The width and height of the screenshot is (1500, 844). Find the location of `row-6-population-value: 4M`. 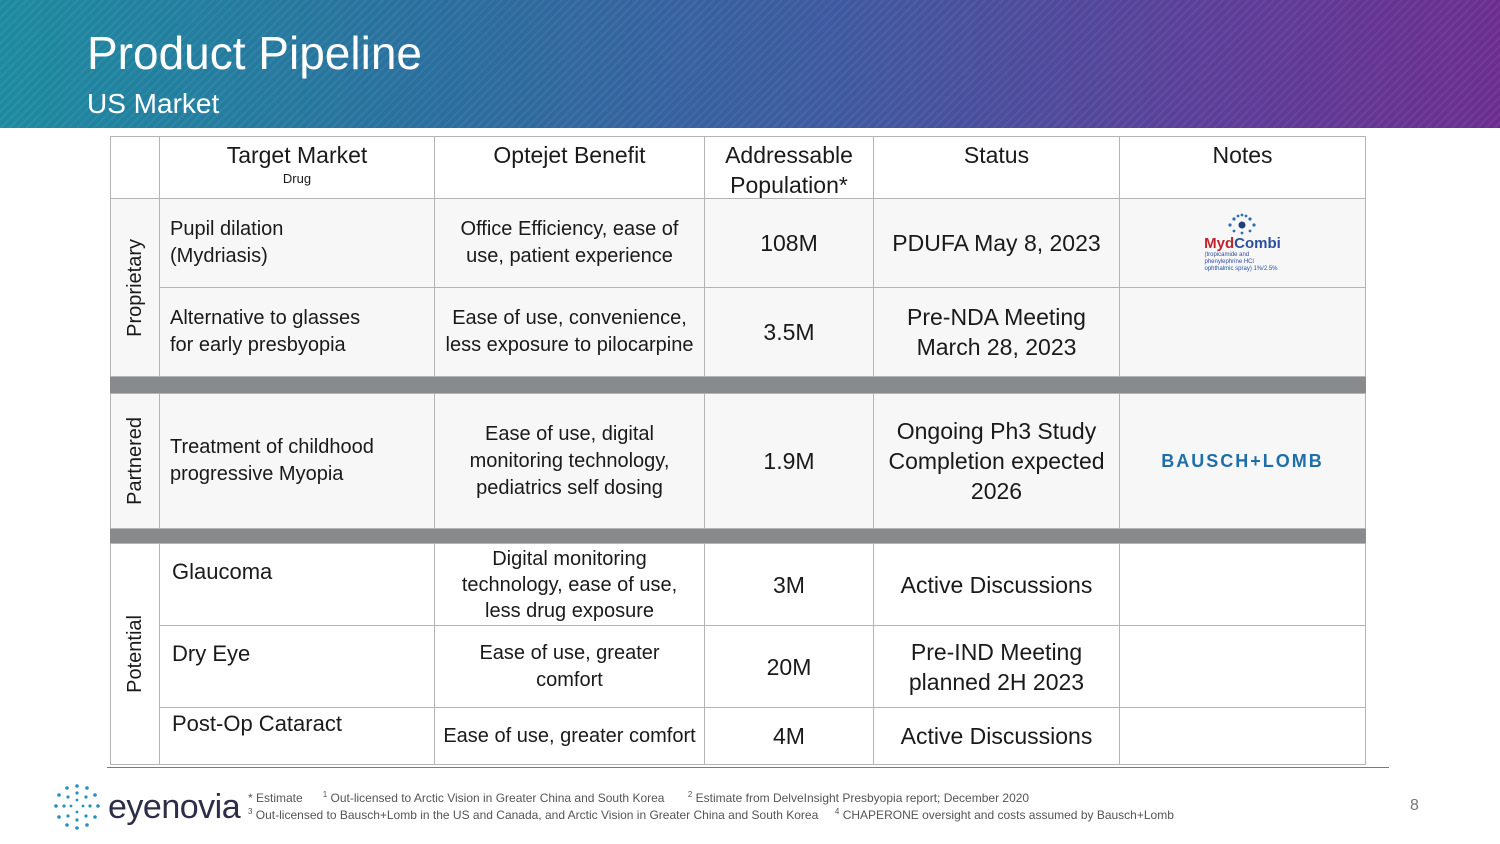

row-6-population-value: 4M is located at coordinates (789, 736).